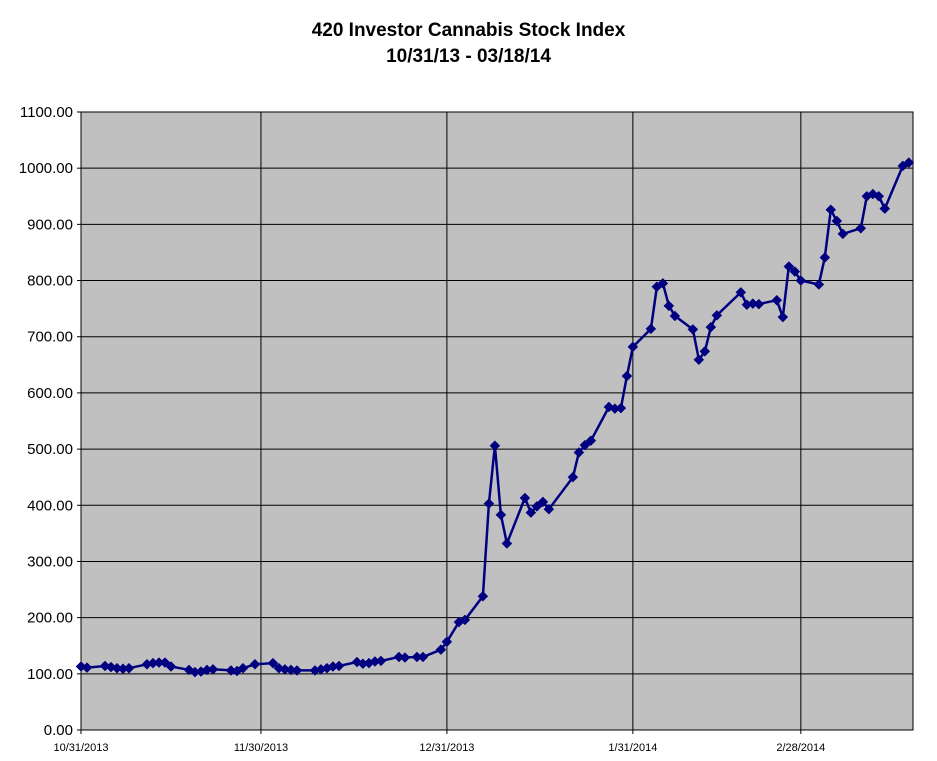 The width and height of the screenshot is (937, 761). What do you see at coordinates (50, 674) in the screenshot?
I see `y-tick-label: 100.00` at bounding box center [50, 674].